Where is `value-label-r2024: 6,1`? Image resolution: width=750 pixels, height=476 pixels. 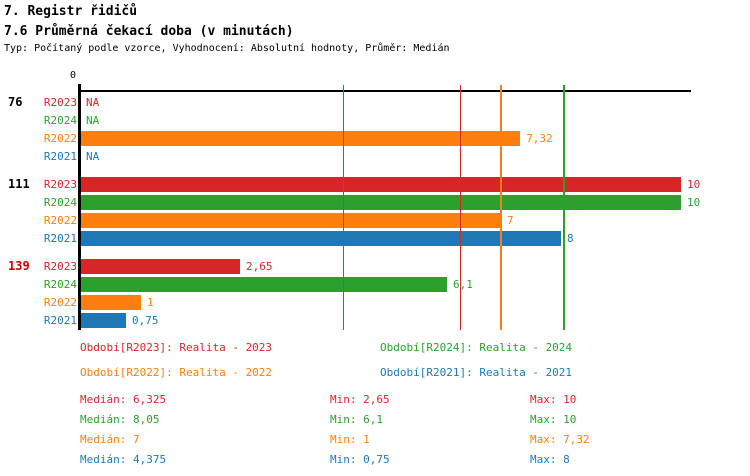 value-label-r2024: 6,1 is located at coordinates (463, 284).